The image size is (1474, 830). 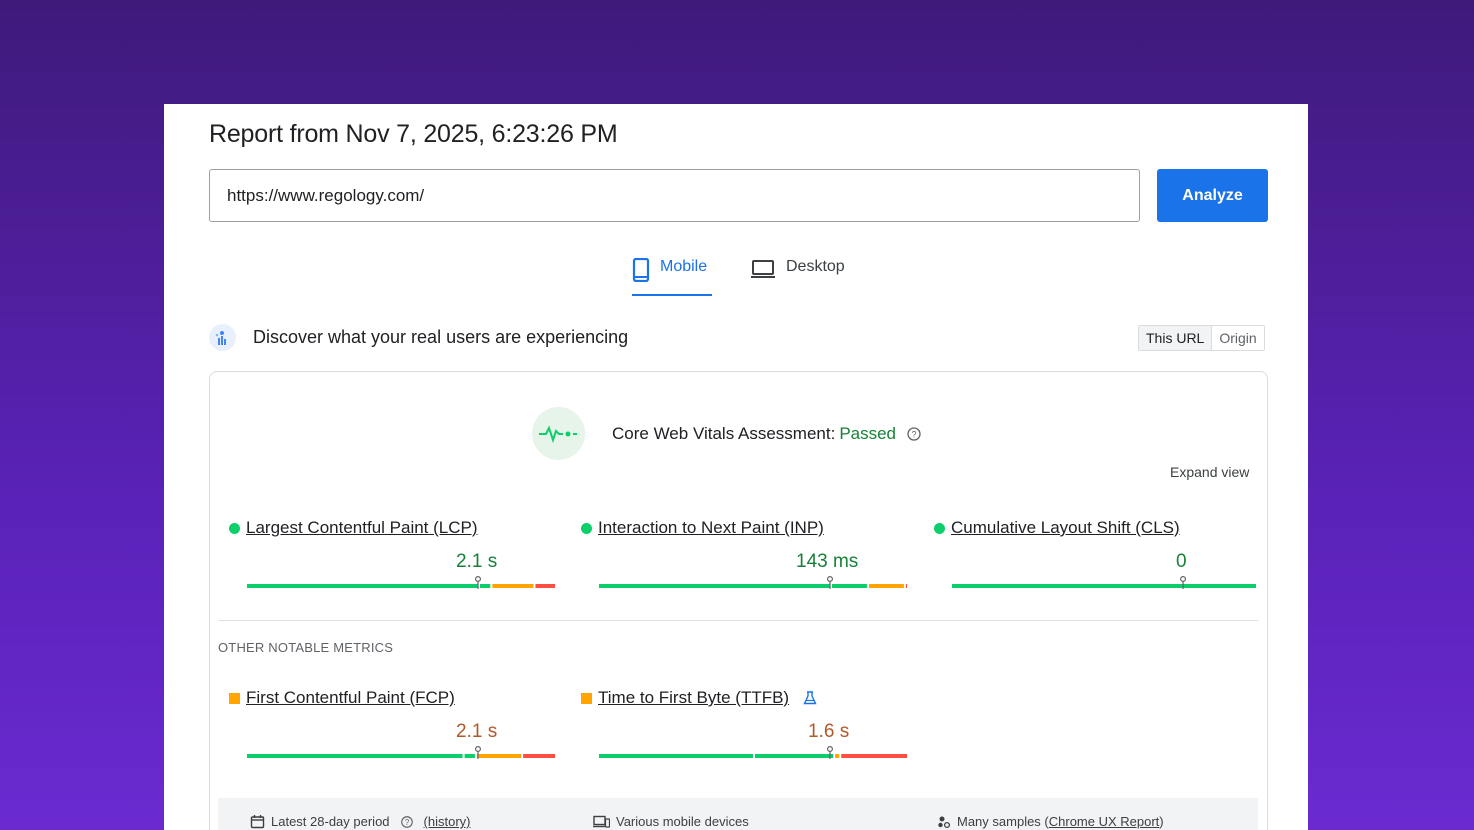 I want to click on tab-mobile-label: Mobile, so click(x=684, y=266).